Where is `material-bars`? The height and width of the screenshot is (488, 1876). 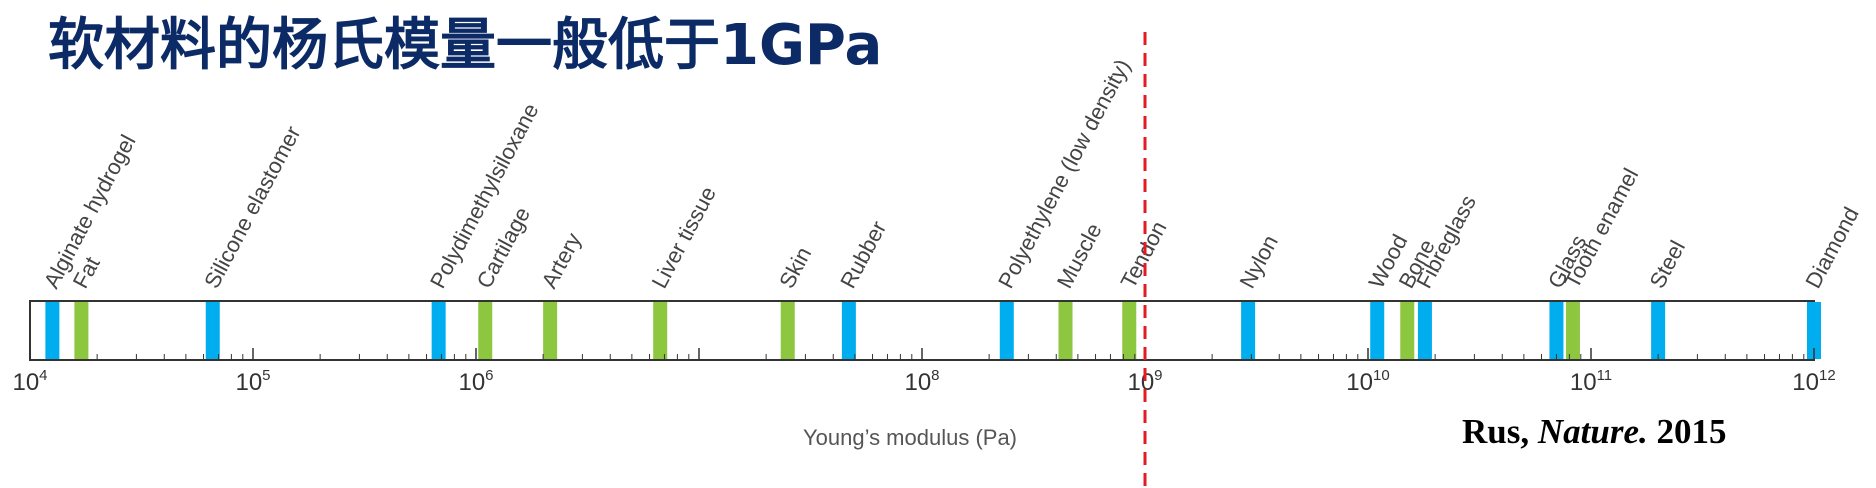
material-bars is located at coordinates (933, 330).